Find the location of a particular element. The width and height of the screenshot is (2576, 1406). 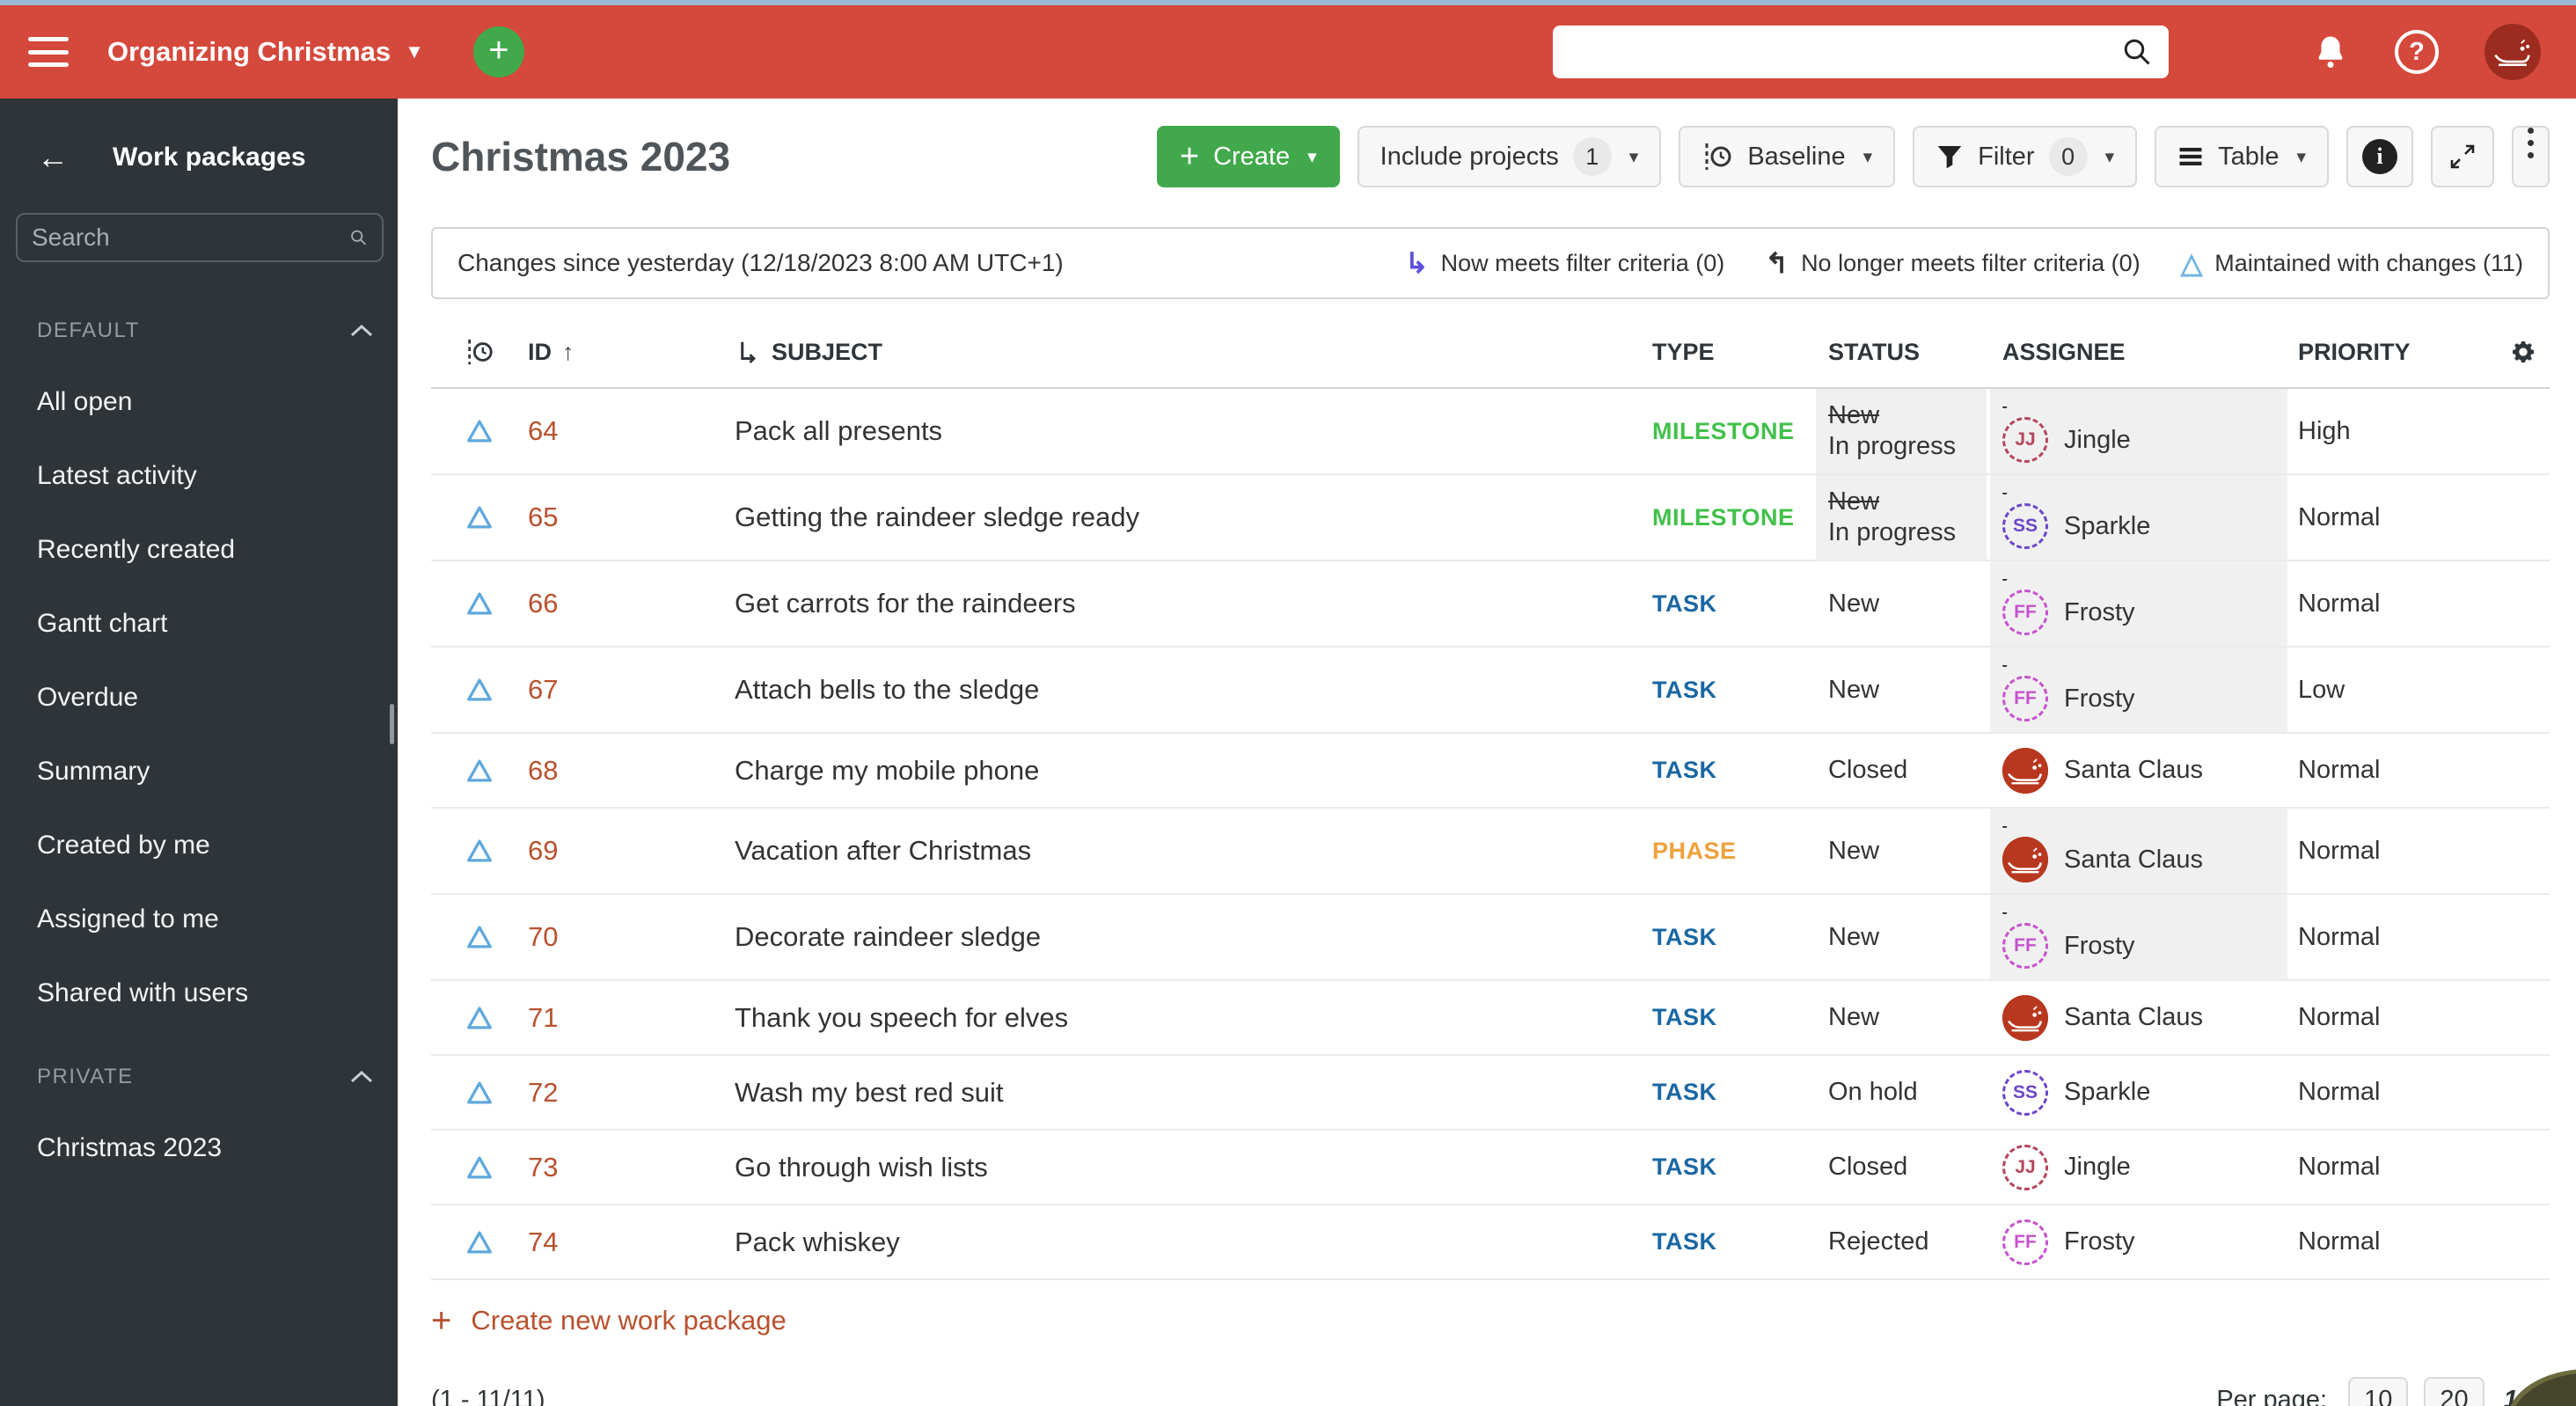

banner-legend-now-meets-filter-criteria-: ↳ Now meets filter criteria (0) is located at coordinates (1564, 263).